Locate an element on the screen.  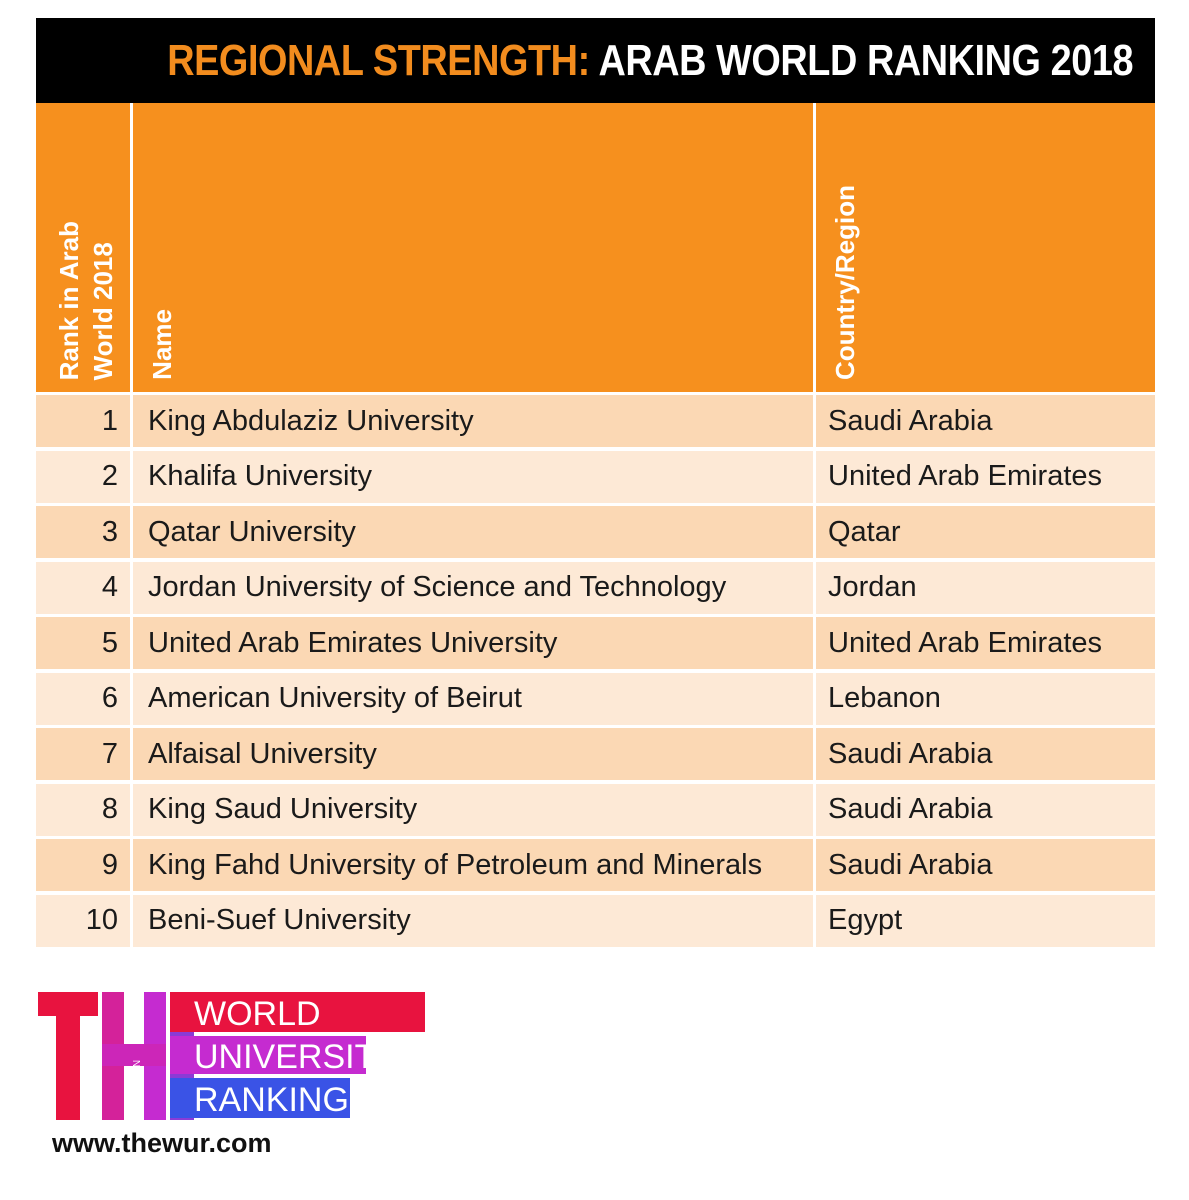
header-rank-column: Rank in Arab World 2018 is located at coordinates (84, 247).